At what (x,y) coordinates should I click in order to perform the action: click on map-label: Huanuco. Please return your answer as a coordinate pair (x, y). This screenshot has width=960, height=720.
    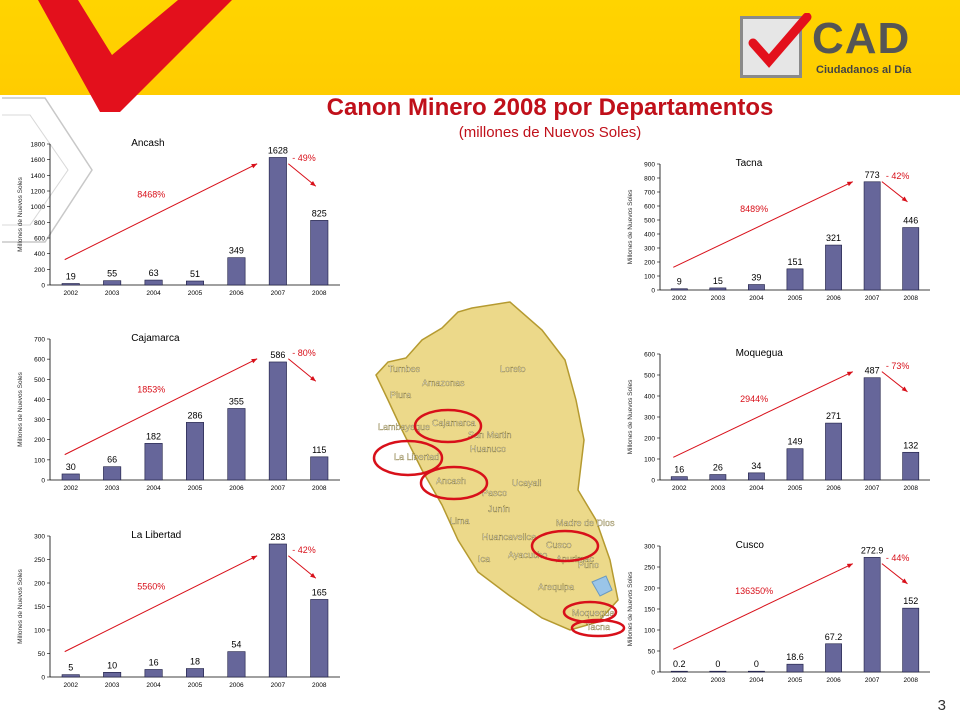
    Looking at the image, I should click on (488, 449).